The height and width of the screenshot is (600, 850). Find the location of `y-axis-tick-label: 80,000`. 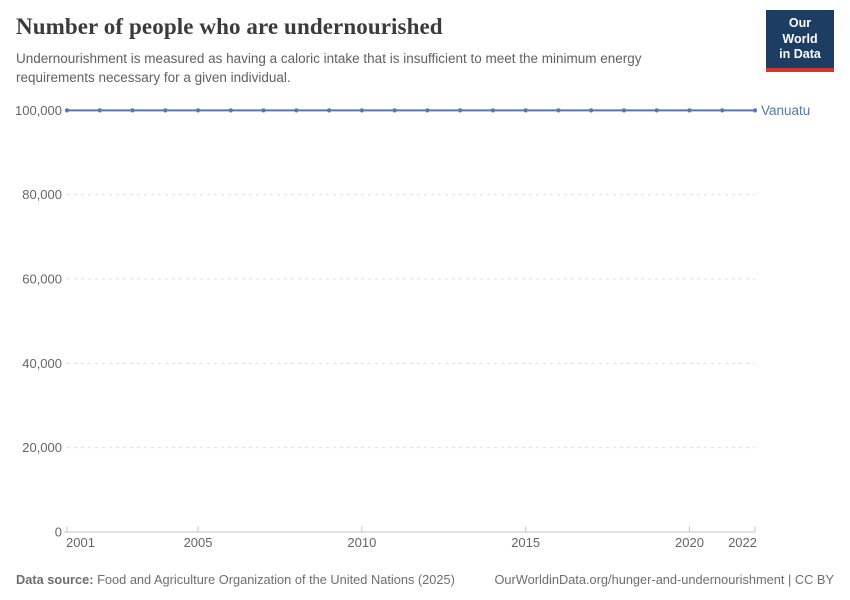

y-axis-tick-label: 80,000 is located at coordinates (42, 194).